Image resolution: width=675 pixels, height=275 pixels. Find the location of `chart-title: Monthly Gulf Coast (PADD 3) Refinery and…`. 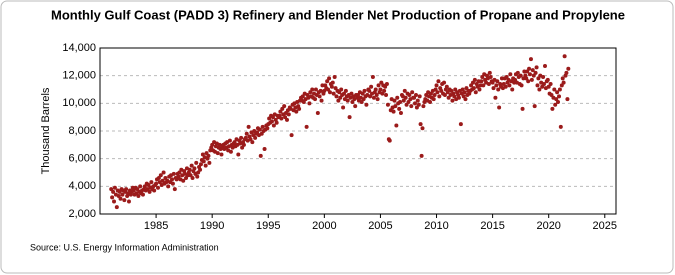

chart-title: Monthly Gulf Coast (PADD 3) Refinery and… is located at coordinates (338, 14).